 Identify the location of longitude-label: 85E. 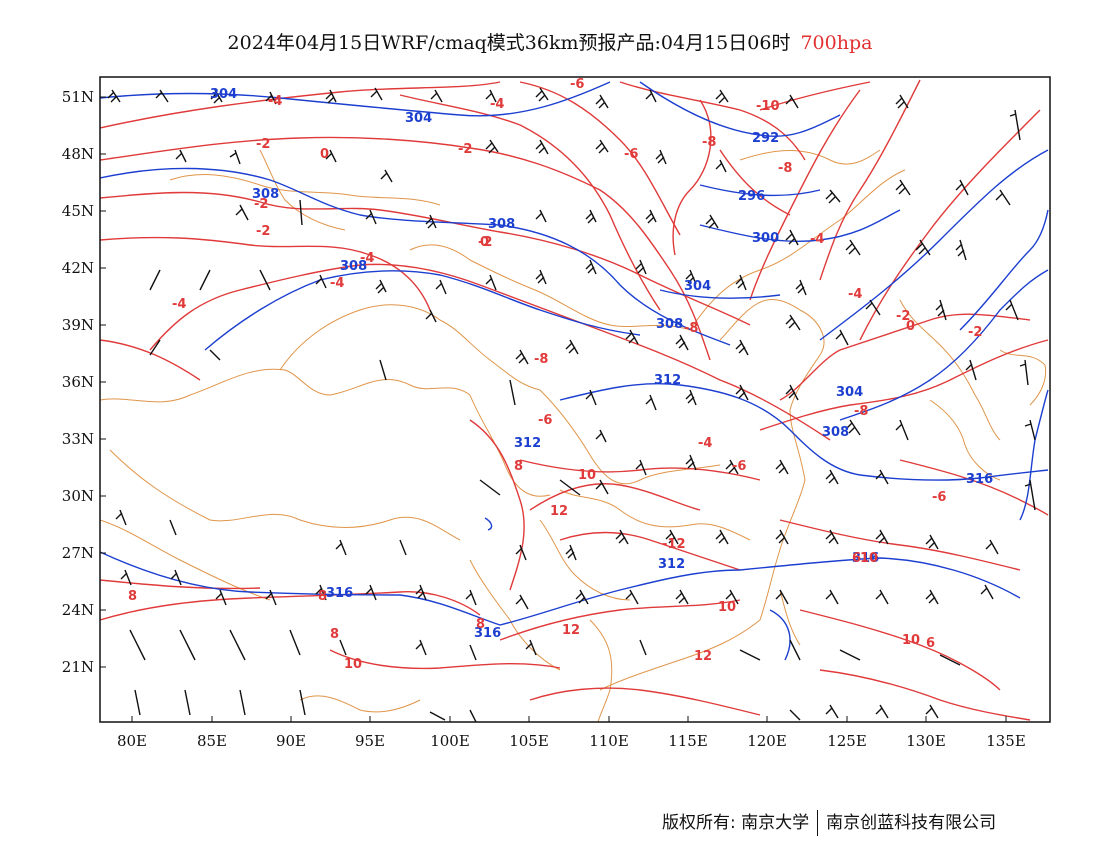
(212, 741).